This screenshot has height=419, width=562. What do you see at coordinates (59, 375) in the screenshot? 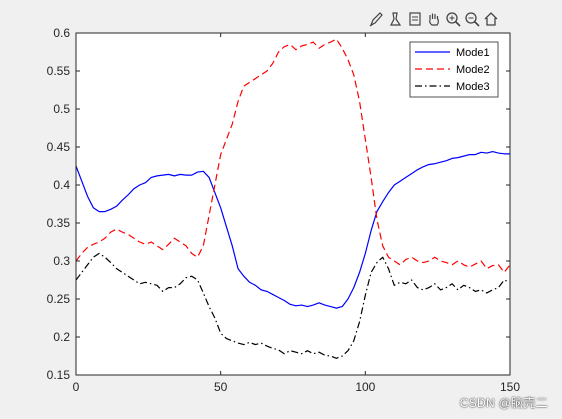
I see `y-tick-label: 0.15` at bounding box center [59, 375].